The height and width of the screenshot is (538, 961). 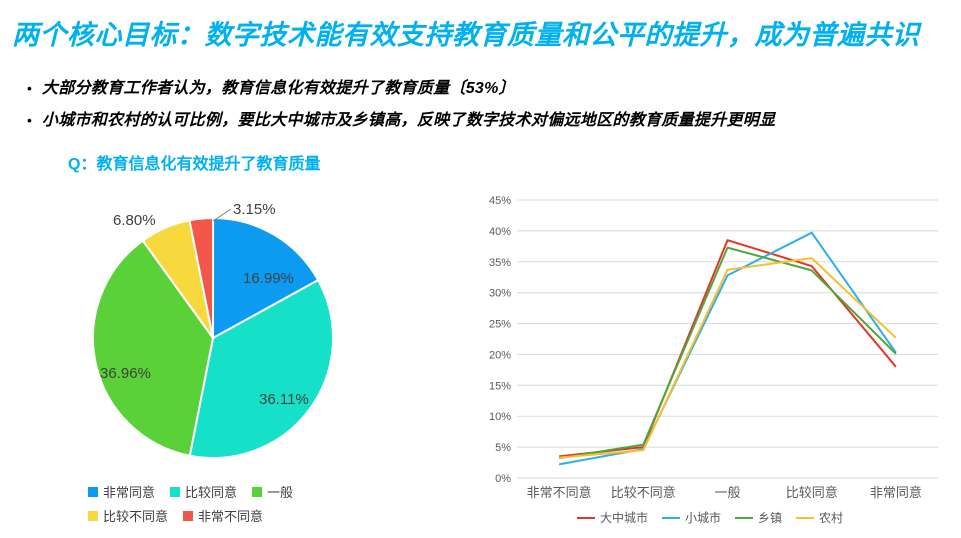 I want to click on y-tick-label: 25%, so click(x=500, y=325).